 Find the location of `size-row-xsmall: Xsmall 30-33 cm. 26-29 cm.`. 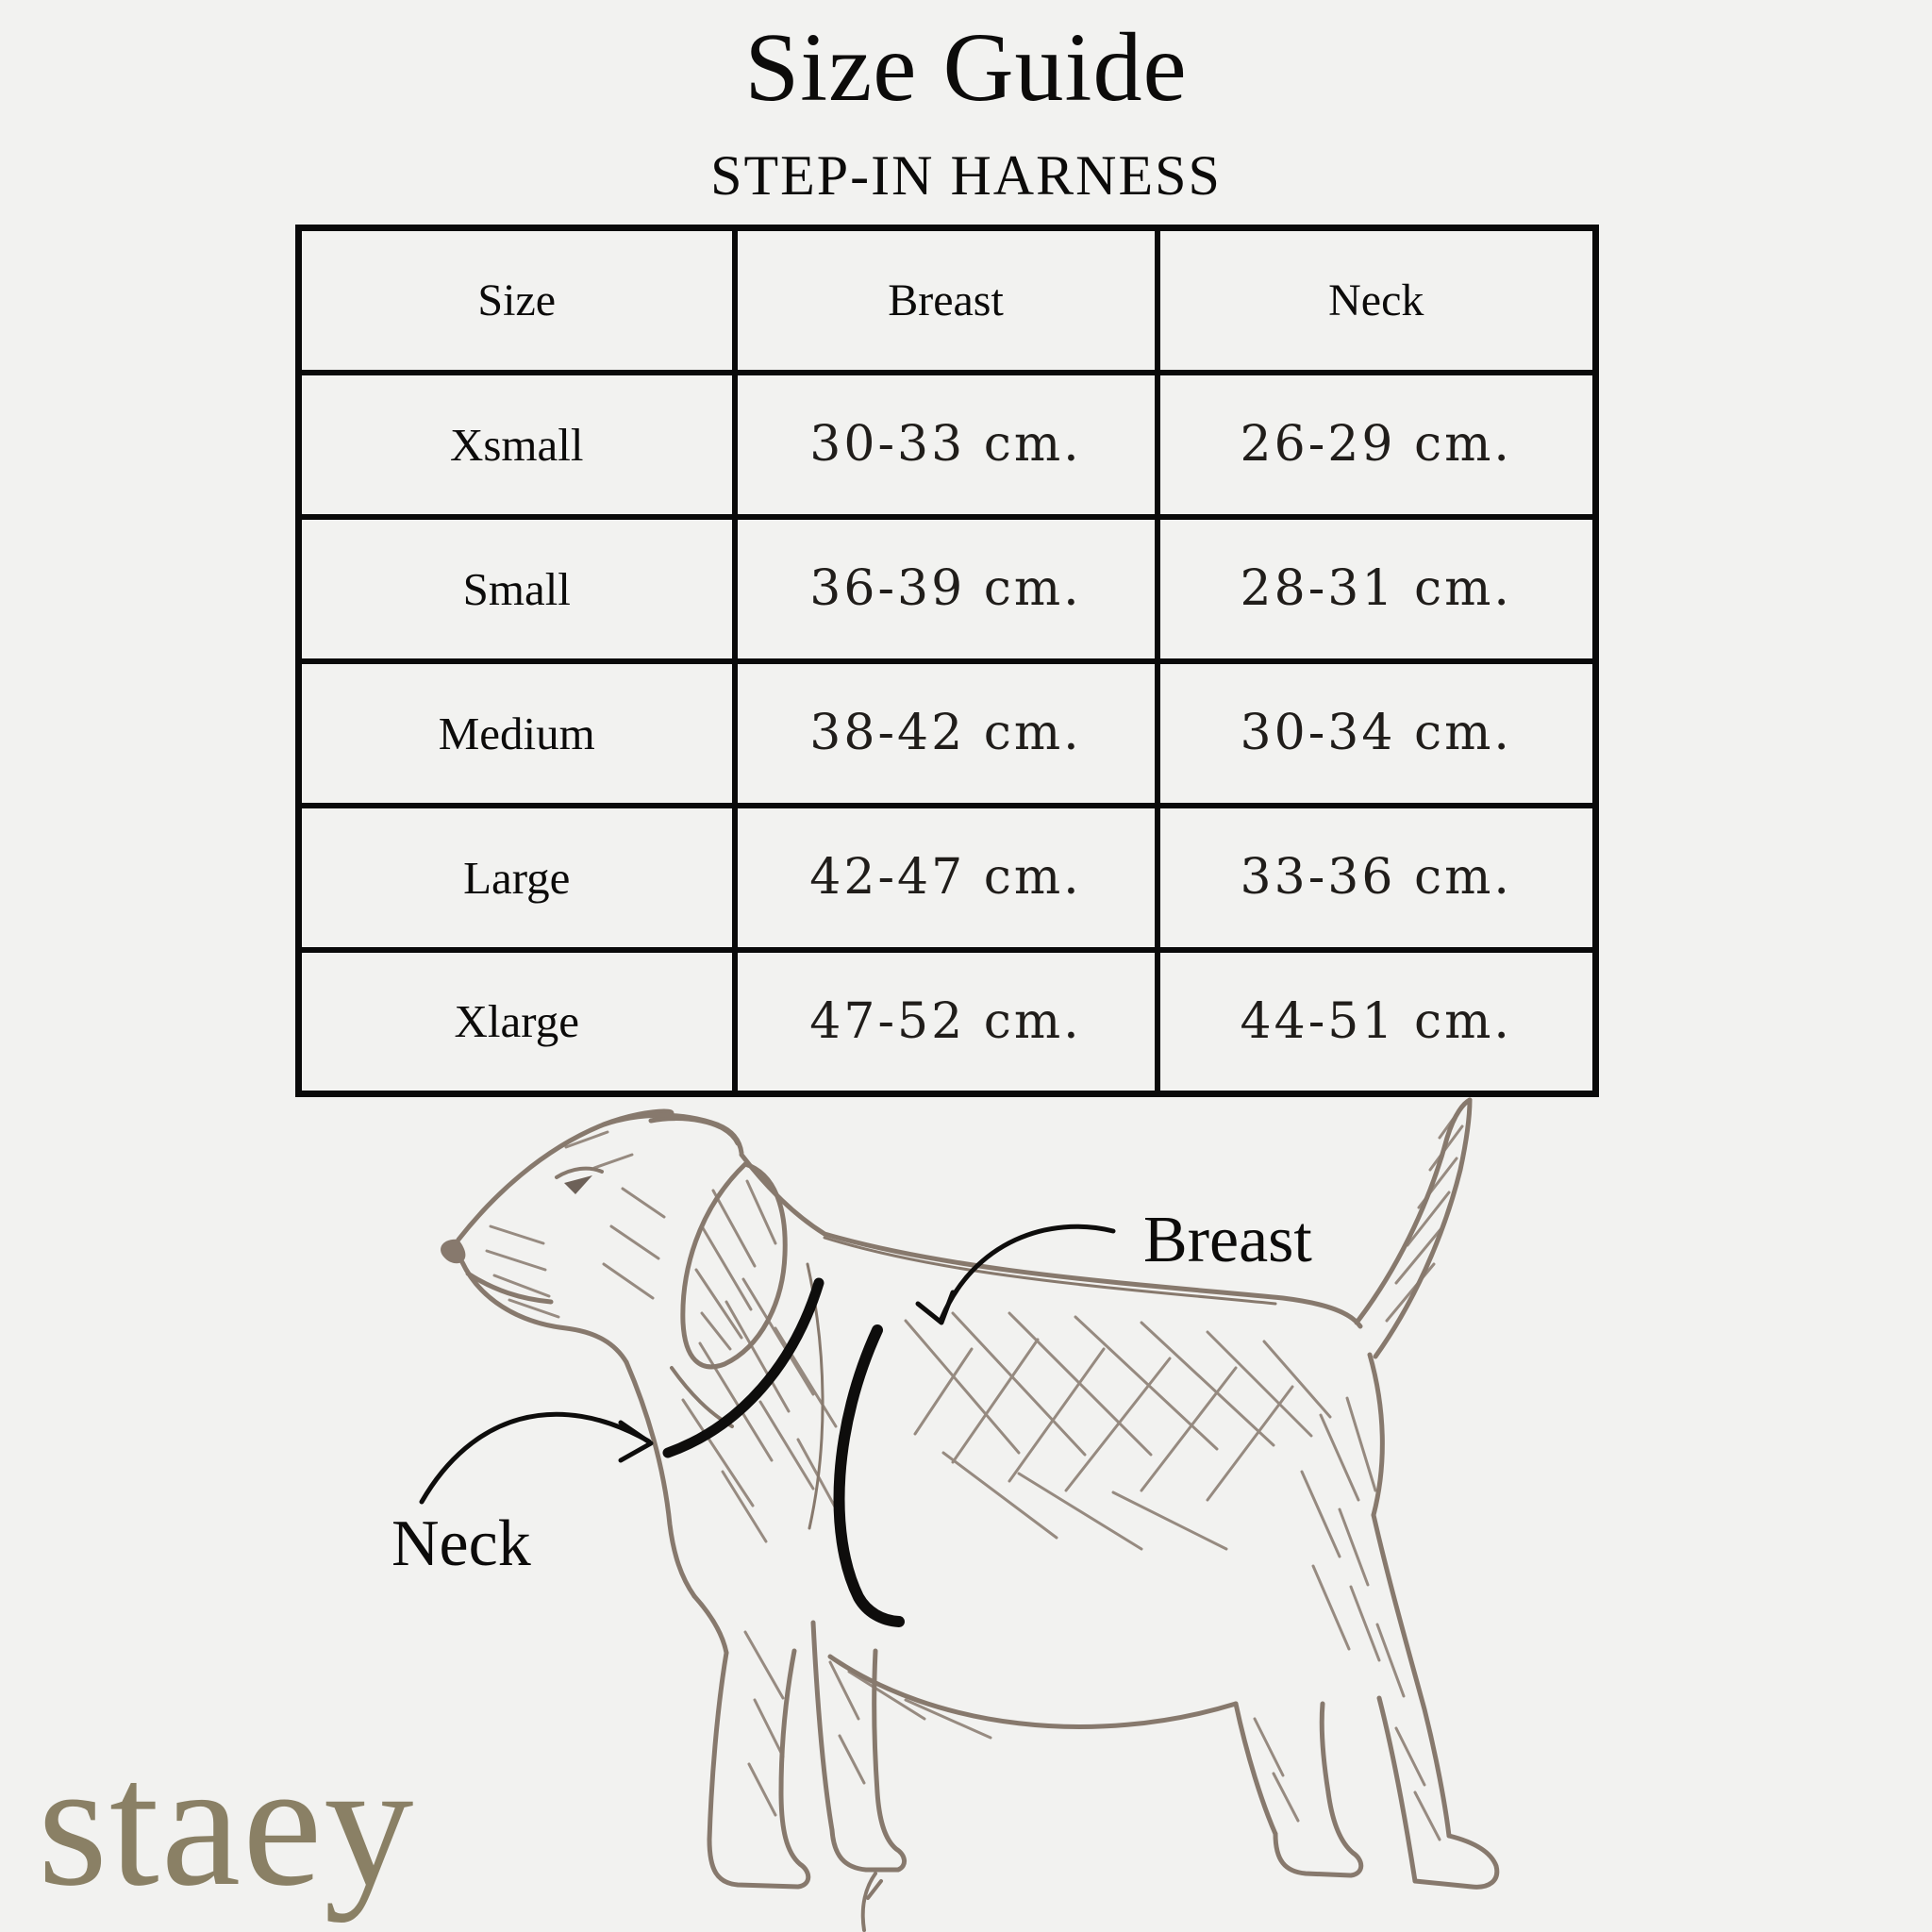

size-row-xsmall: Xsmall 30-33 cm. 26-29 cm. is located at coordinates (947, 445).